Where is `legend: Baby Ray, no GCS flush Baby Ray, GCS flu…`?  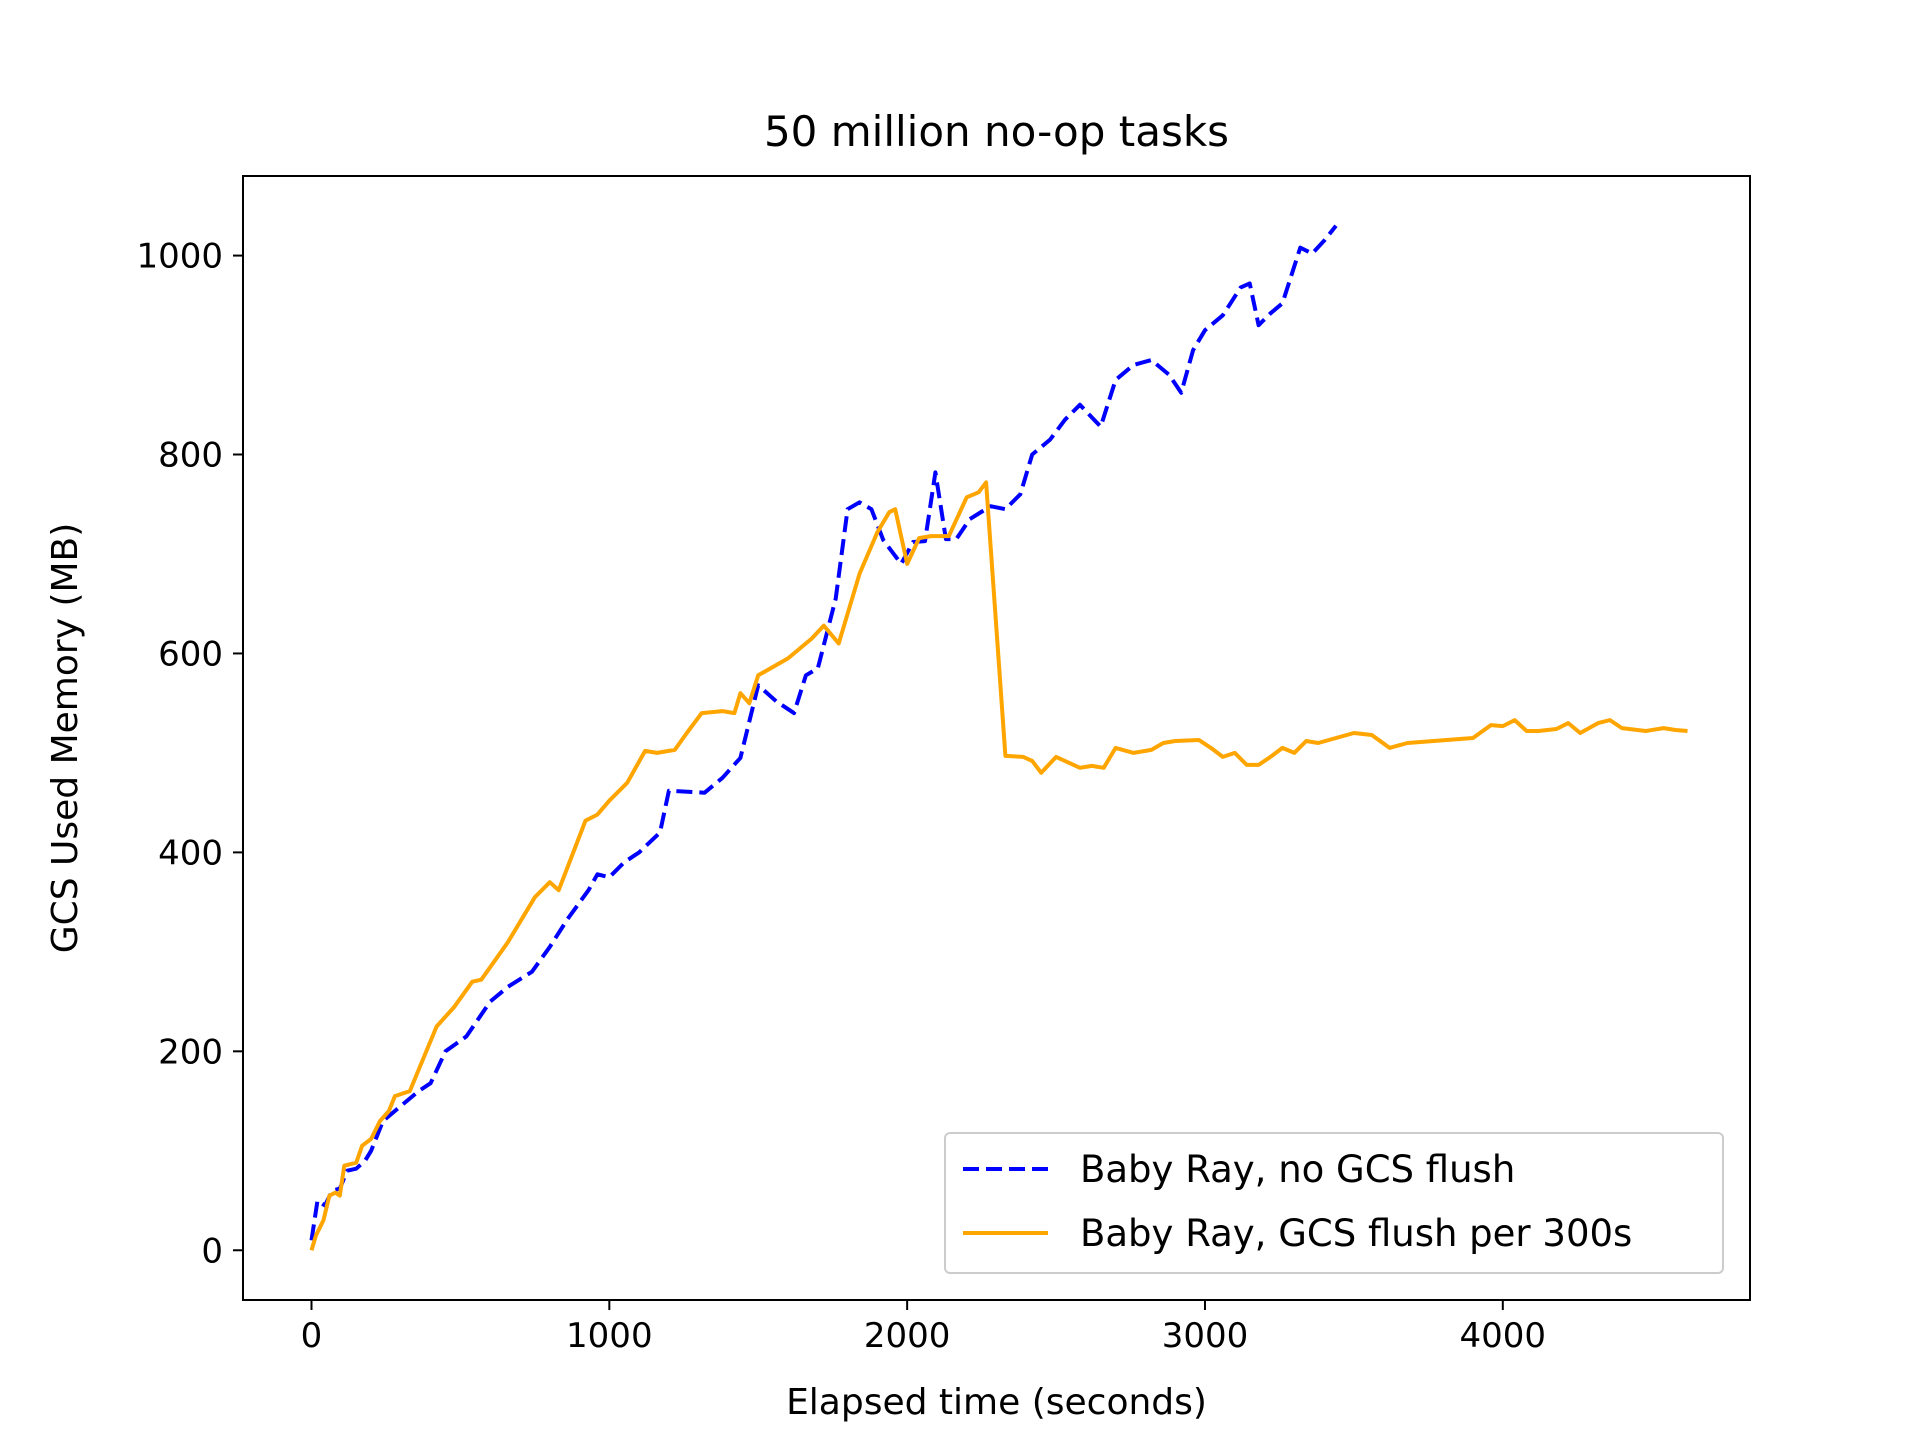
legend: Baby Ray, no GCS flush Baby Ray, GCS flu… is located at coordinates (1334, 1203).